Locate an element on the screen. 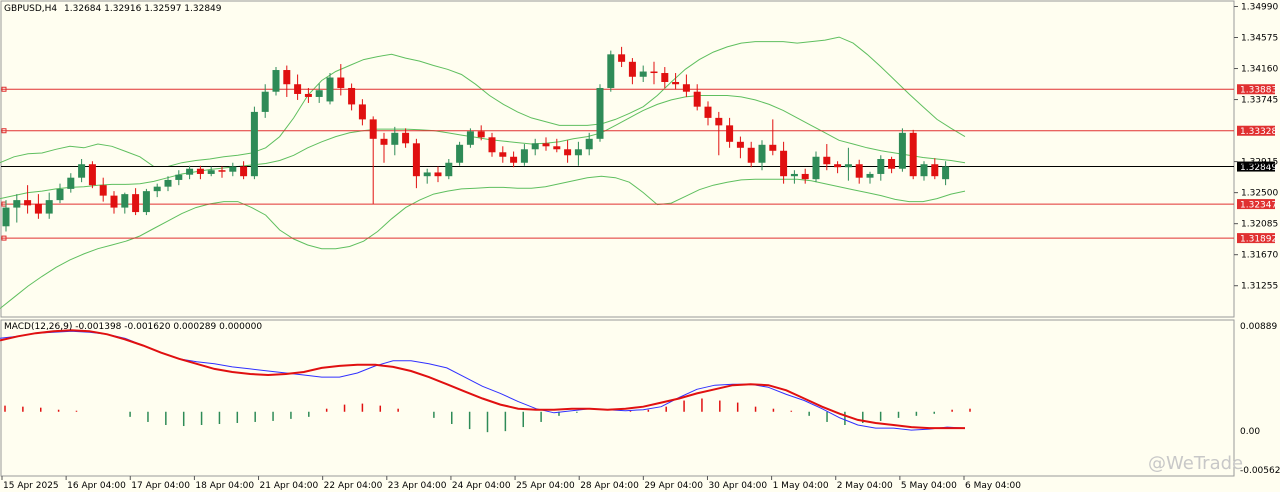  level-tag-text-4: 1.31892 is located at coordinates (1258, 240).